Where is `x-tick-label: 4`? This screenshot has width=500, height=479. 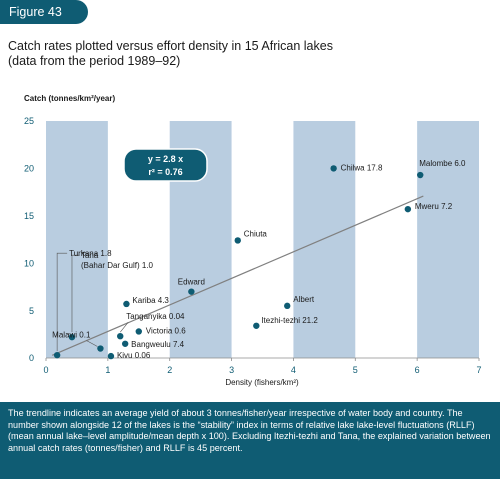 x-tick-label: 4 is located at coordinates (293, 370).